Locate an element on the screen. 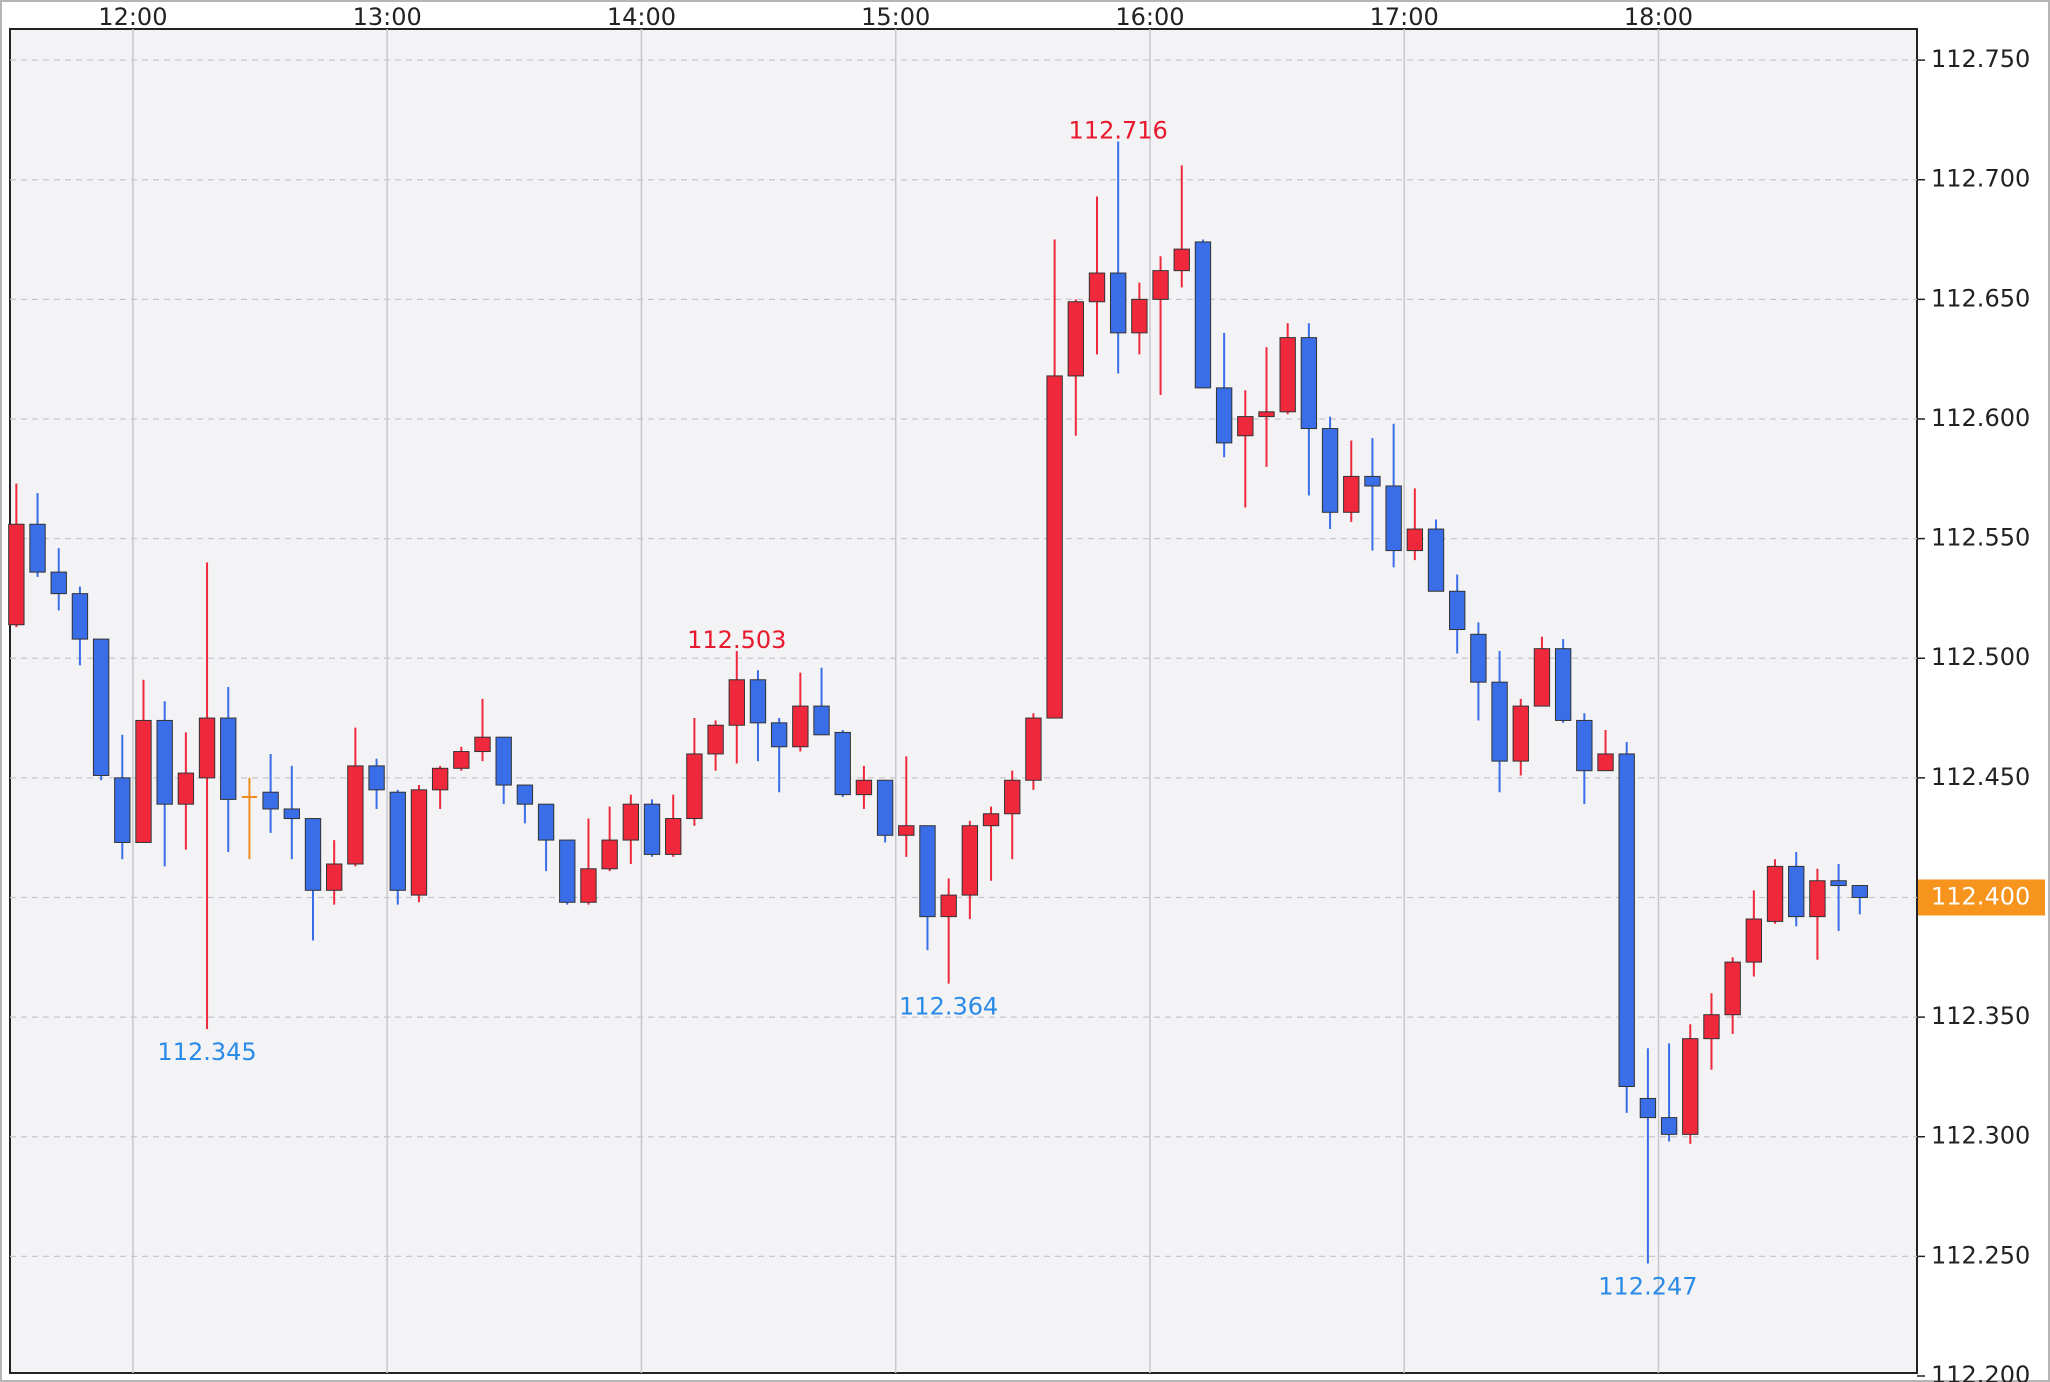  y-tick-label: 112.200 is located at coordinates (1980, 1371).